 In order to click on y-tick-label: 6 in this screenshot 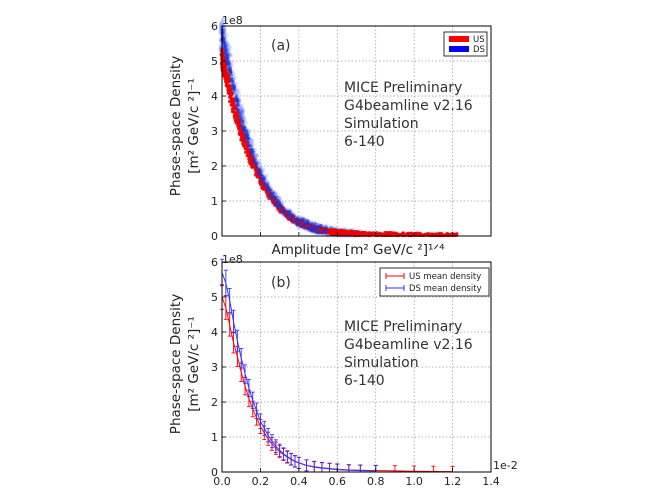, I will do `click(214, 26)`.